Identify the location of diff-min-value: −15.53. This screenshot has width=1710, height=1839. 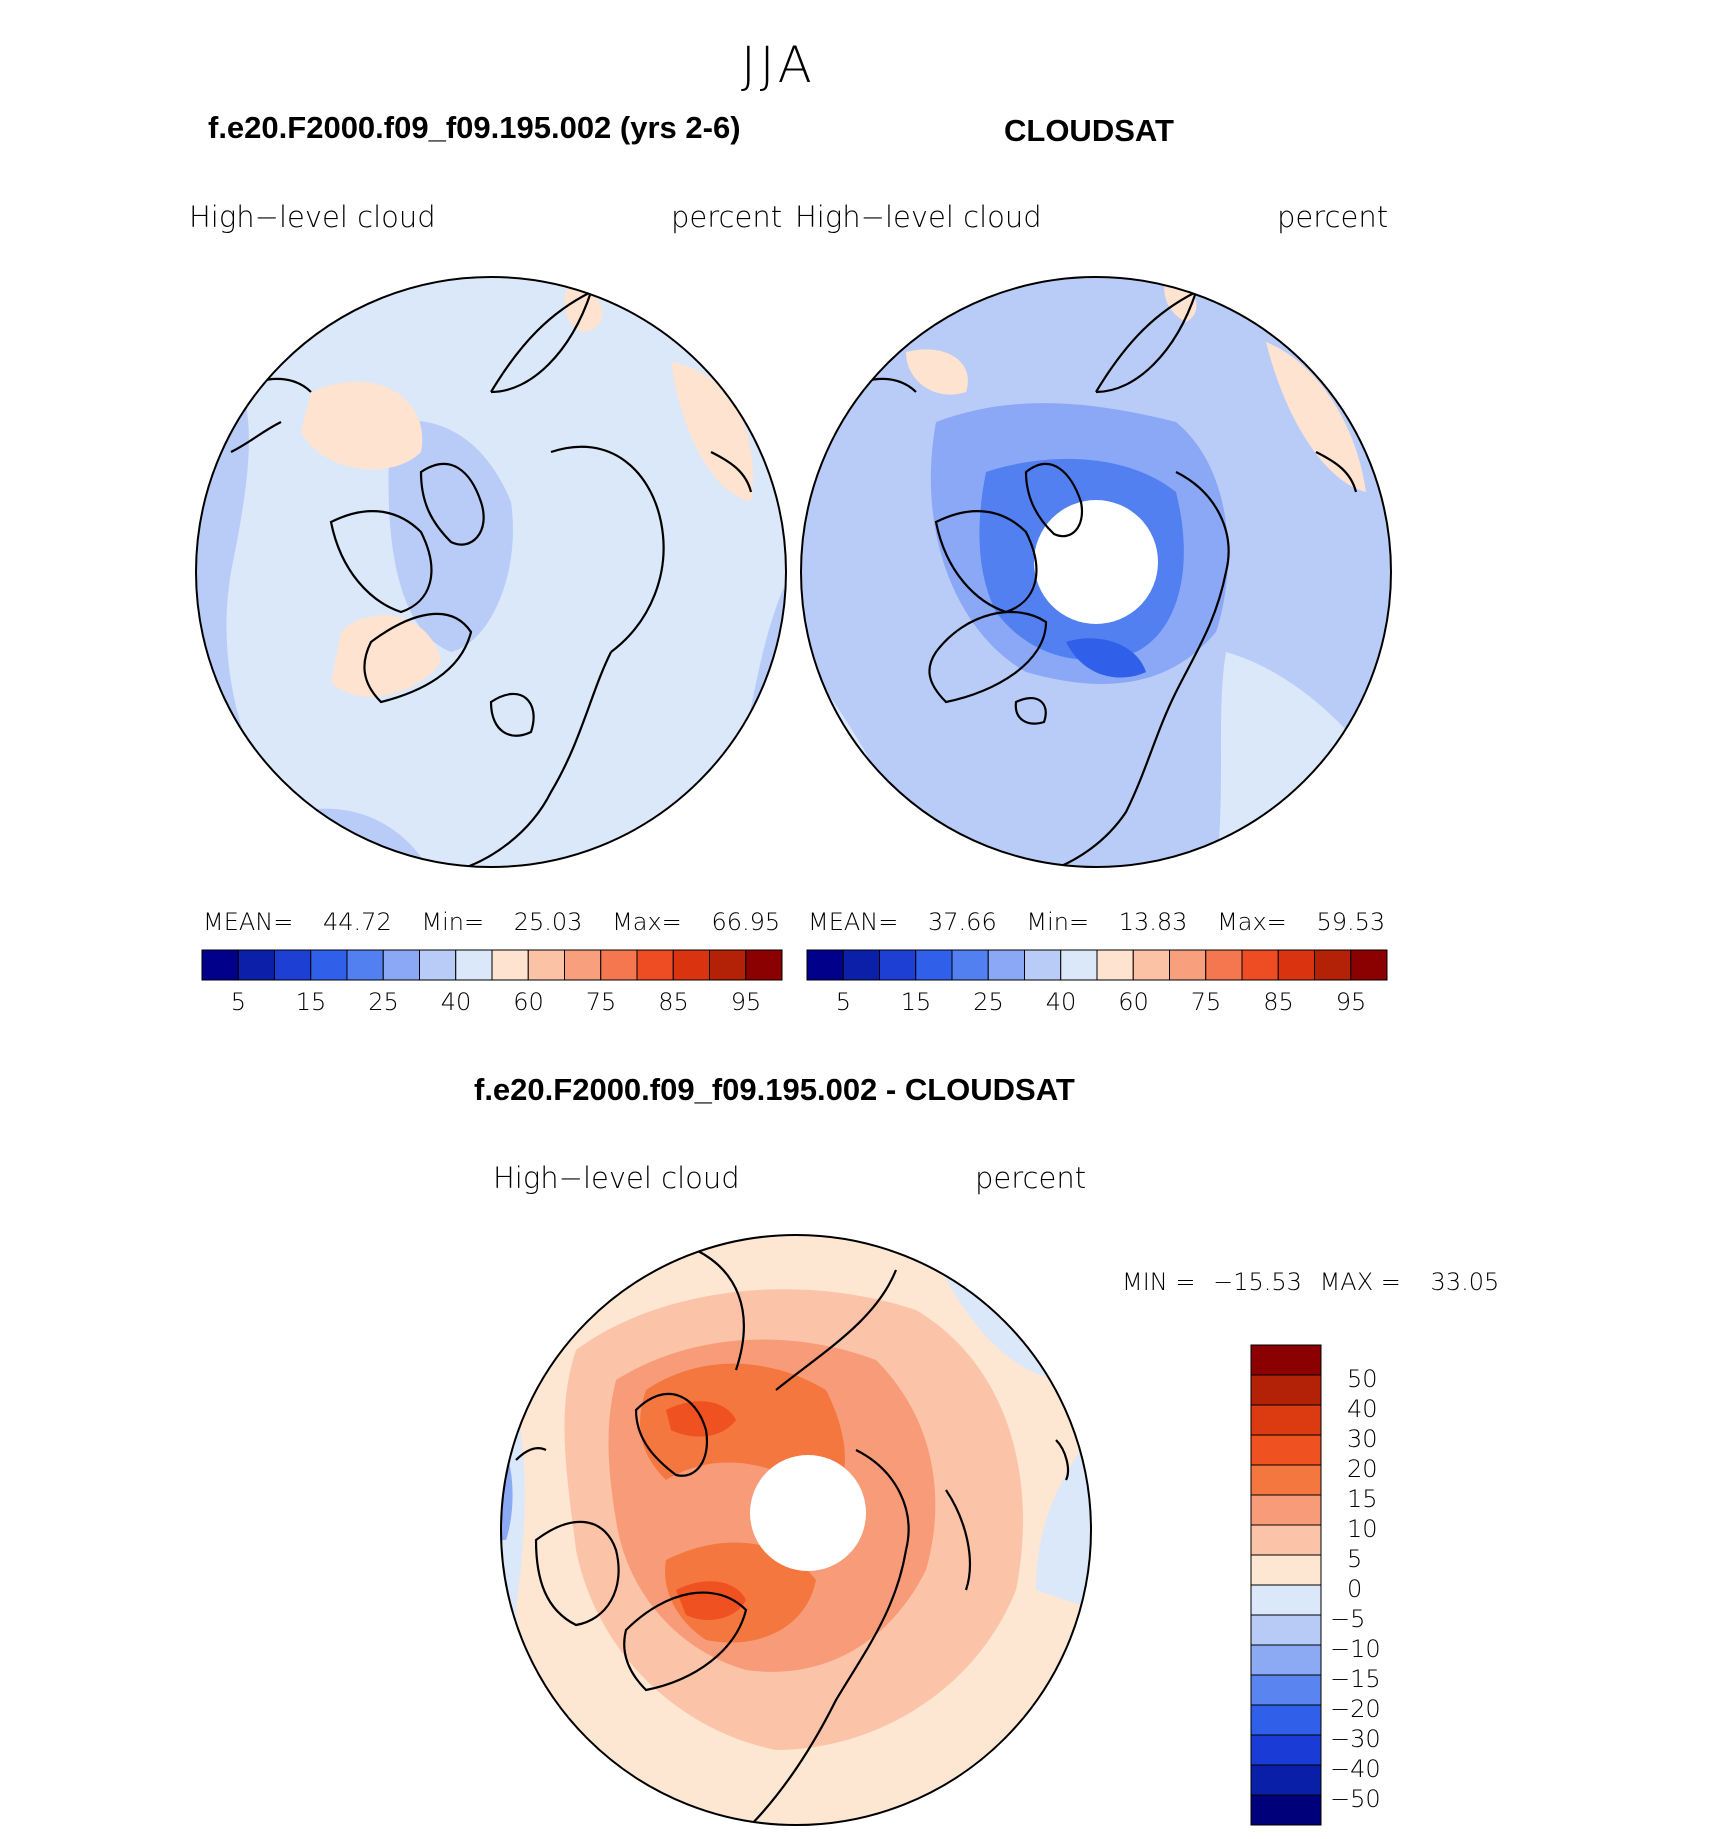
(1257, 1282).